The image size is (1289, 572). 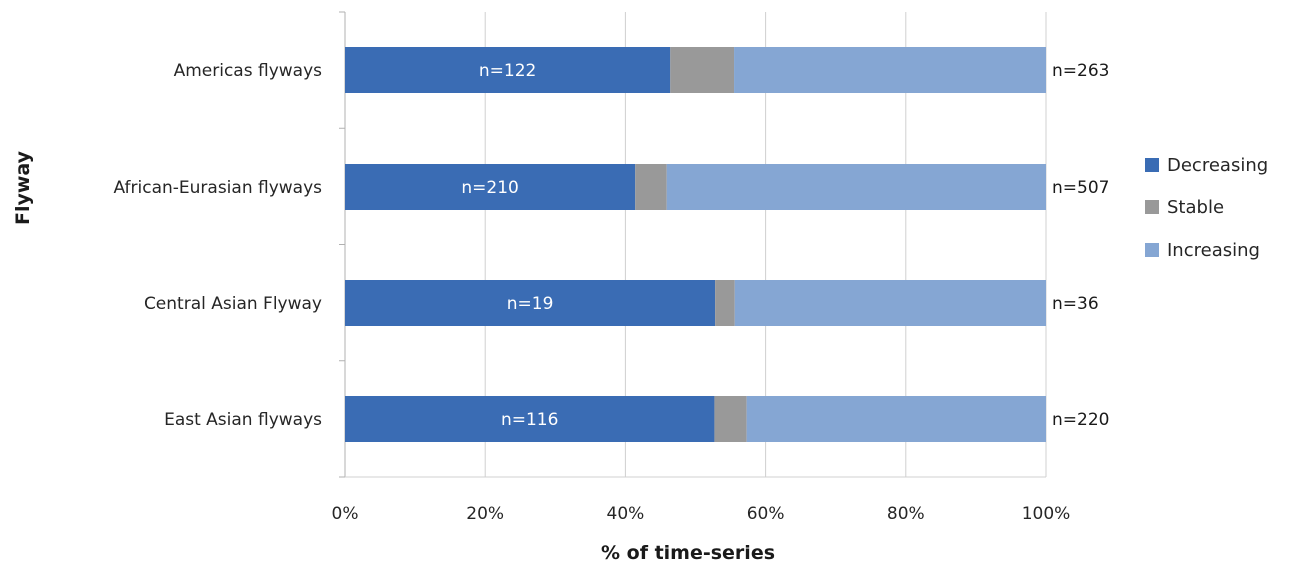 What do you see at coordinates (906, 514) in the screenshot?
I see `x-tick-label: 80%` at bounding box center [906, 514].